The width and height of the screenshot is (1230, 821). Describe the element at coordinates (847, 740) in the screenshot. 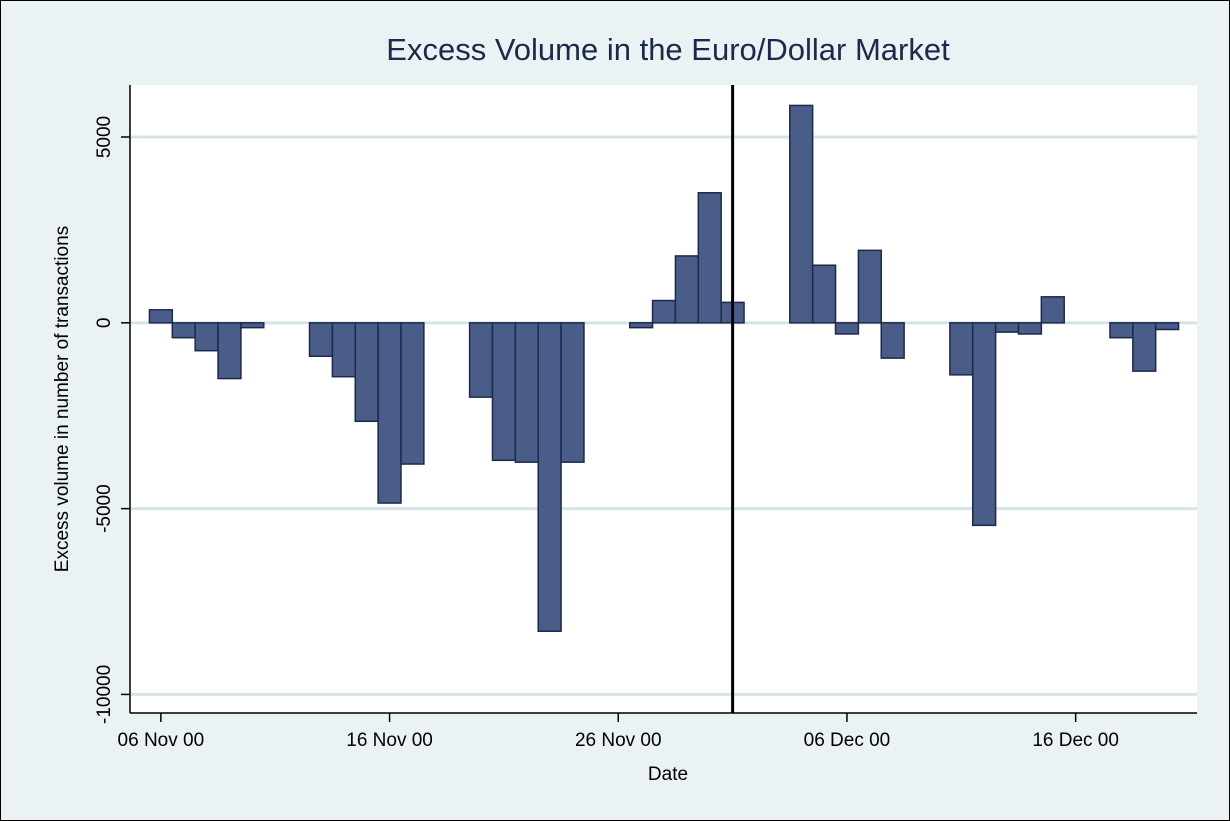

I see `x-tick-label: 06 Dec 00` at that location.